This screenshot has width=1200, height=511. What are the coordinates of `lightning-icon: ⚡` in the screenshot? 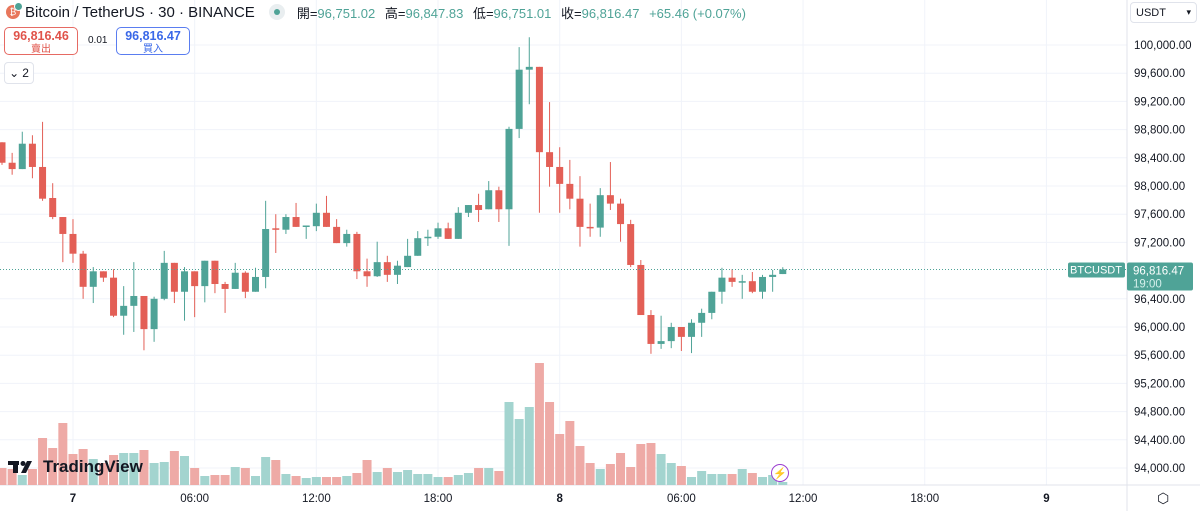 It's located at (780, 473).